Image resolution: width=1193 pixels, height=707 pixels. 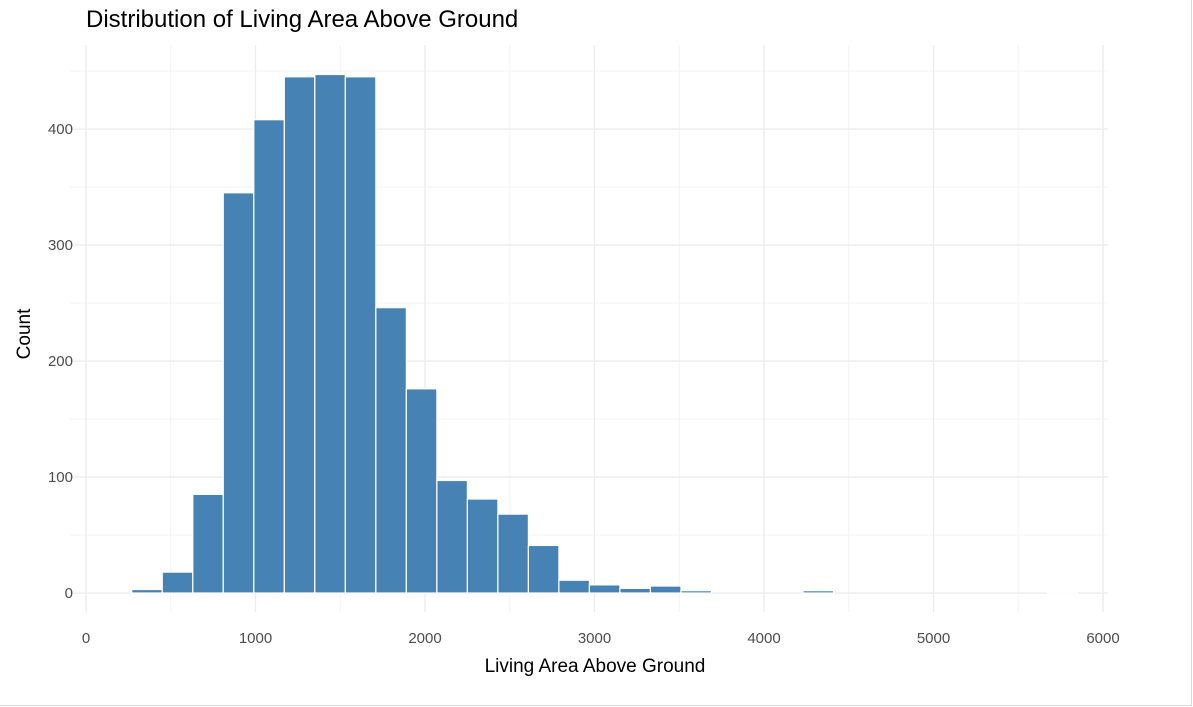 I want to click on x-tick-label: 6000, so click(x=1102, y=638).